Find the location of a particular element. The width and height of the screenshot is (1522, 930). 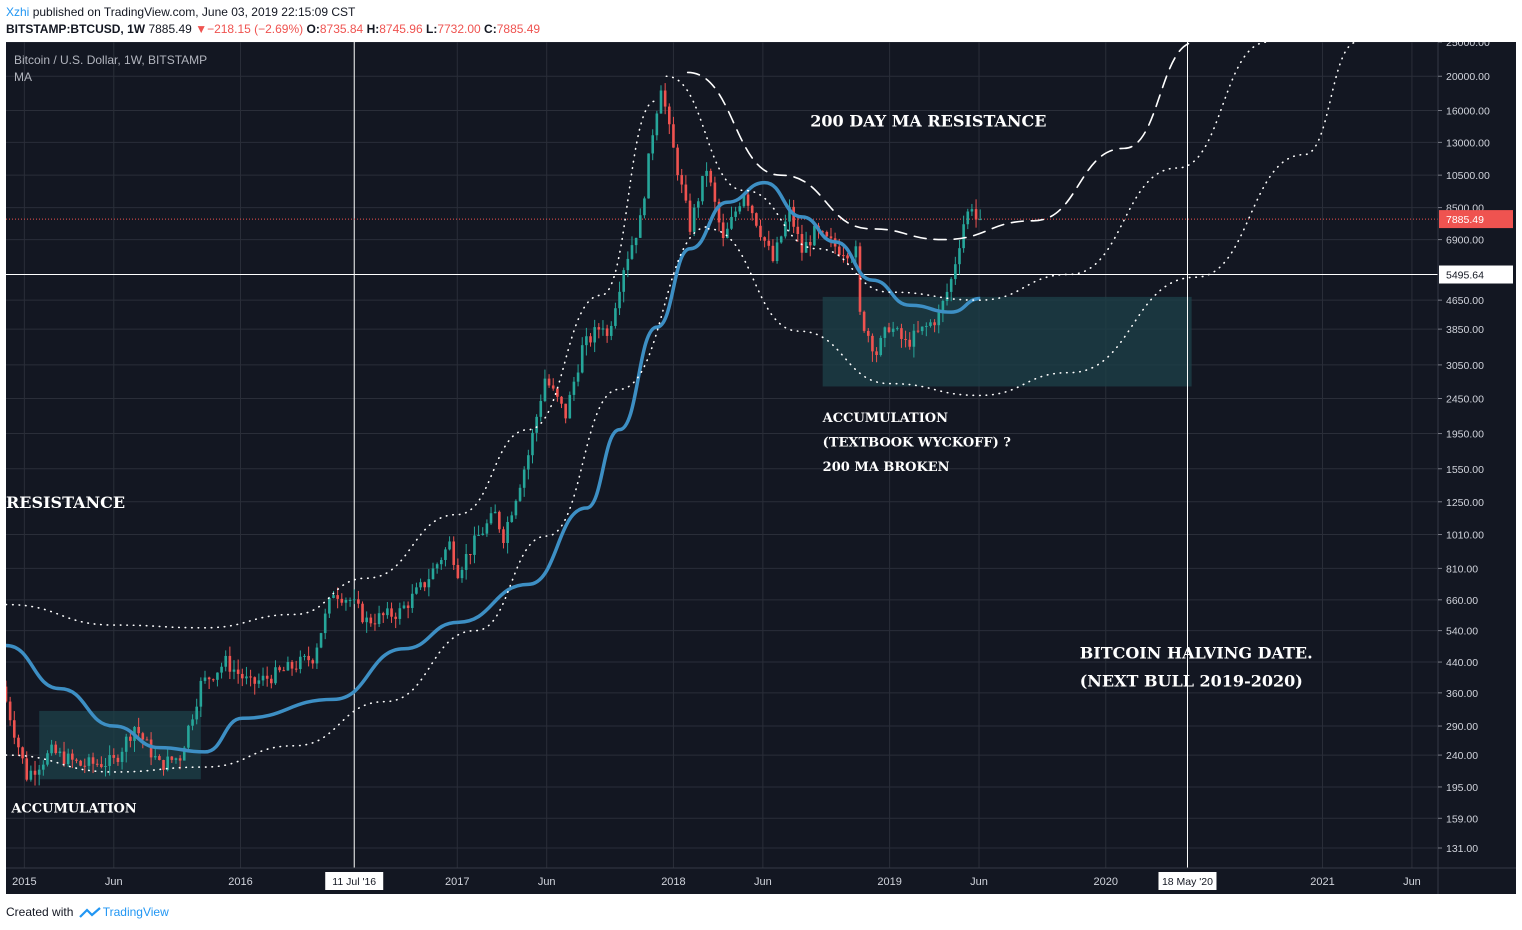

low-label: L: is located at coordinates (431, 29).